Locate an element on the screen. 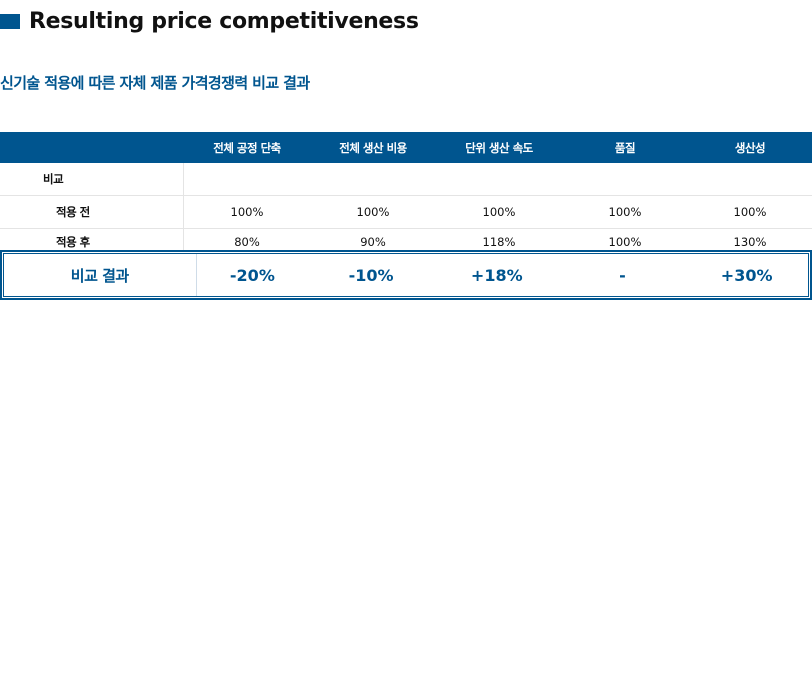  row-label: 적용 후 is located at coordinates (92, 242).